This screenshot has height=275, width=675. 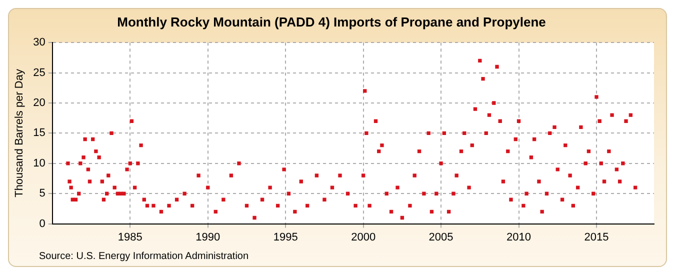 What do you see at coordinates (42, 224) in the screenshot?
I see `y-tick-label: 0` at bounding box center [42, 224].